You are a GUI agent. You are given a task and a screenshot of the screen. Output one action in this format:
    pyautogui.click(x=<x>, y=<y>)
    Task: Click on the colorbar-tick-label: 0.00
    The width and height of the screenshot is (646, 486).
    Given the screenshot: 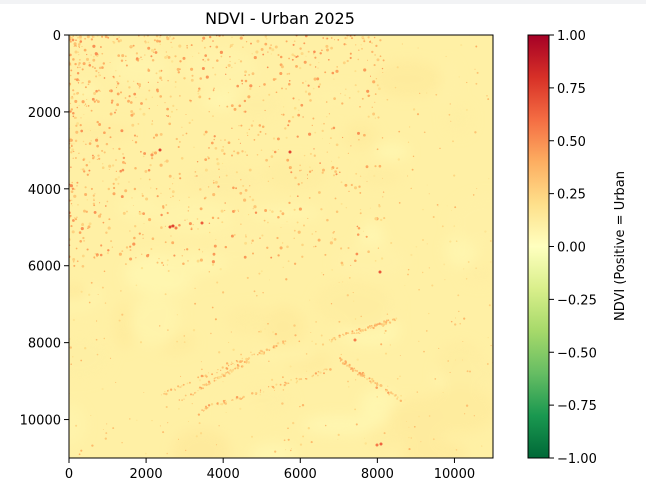 What is the action you would take?
    pyautogui.click(x=571, y=248)
    